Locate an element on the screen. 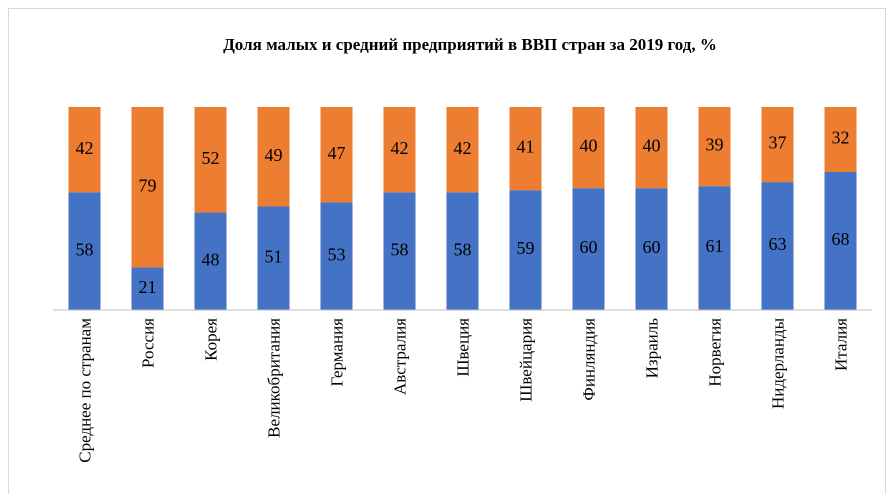  x-tick-label: Израиль is located at coordinates (651, 348).